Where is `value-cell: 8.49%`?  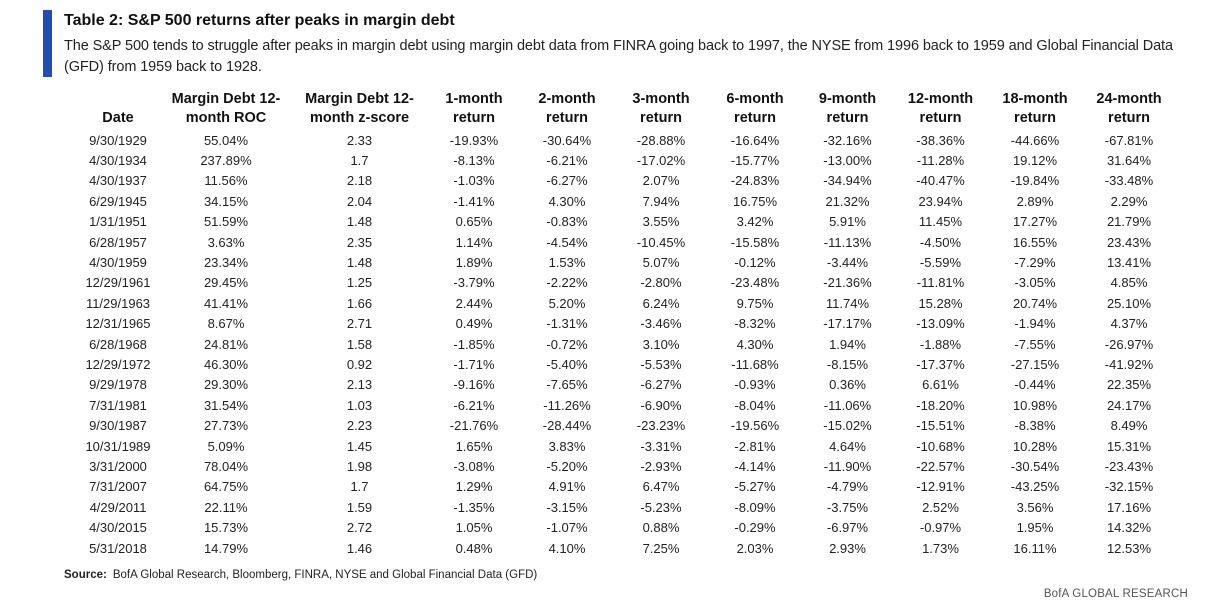
value-cell: 8.49% is located at coordinates (1129, 426).